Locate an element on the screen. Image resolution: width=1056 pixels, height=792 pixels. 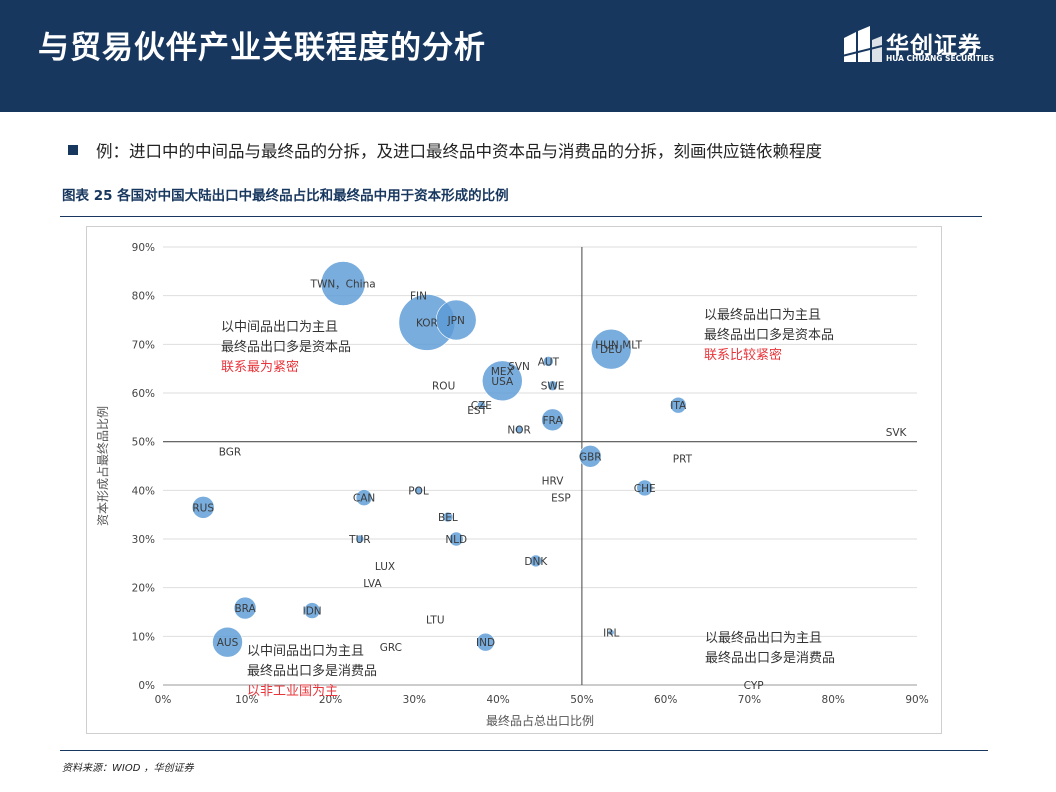
point-label: IDN is located at coordinates (312, 612).